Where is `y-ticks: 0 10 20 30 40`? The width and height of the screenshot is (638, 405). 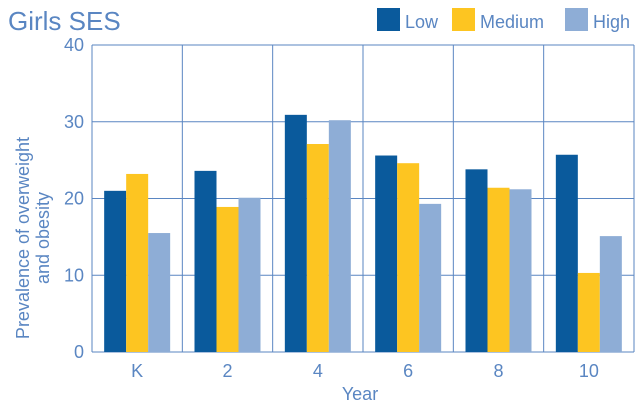
y-ticks: 0 10 20 30 40 is located at coordinates (74, 198).